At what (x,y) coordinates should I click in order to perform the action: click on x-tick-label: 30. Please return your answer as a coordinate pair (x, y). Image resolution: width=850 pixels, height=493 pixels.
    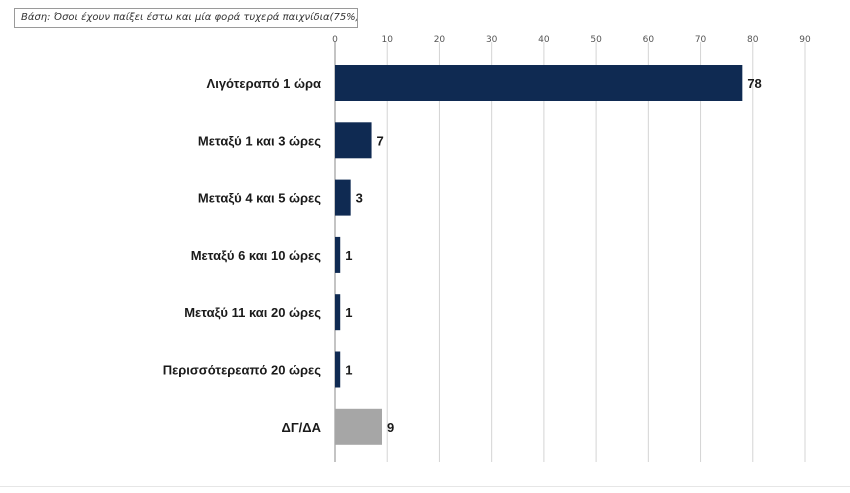
    Looking at the image, I should click on (492, 40).